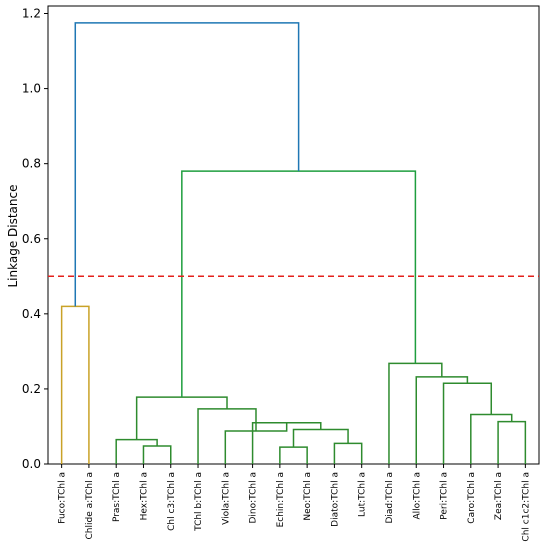 This screenshot has width=550, height=549. Describe the element at coordinates (417, 496) in the screenshot. I see `leaf-label: Allo:TChl a` at that location.